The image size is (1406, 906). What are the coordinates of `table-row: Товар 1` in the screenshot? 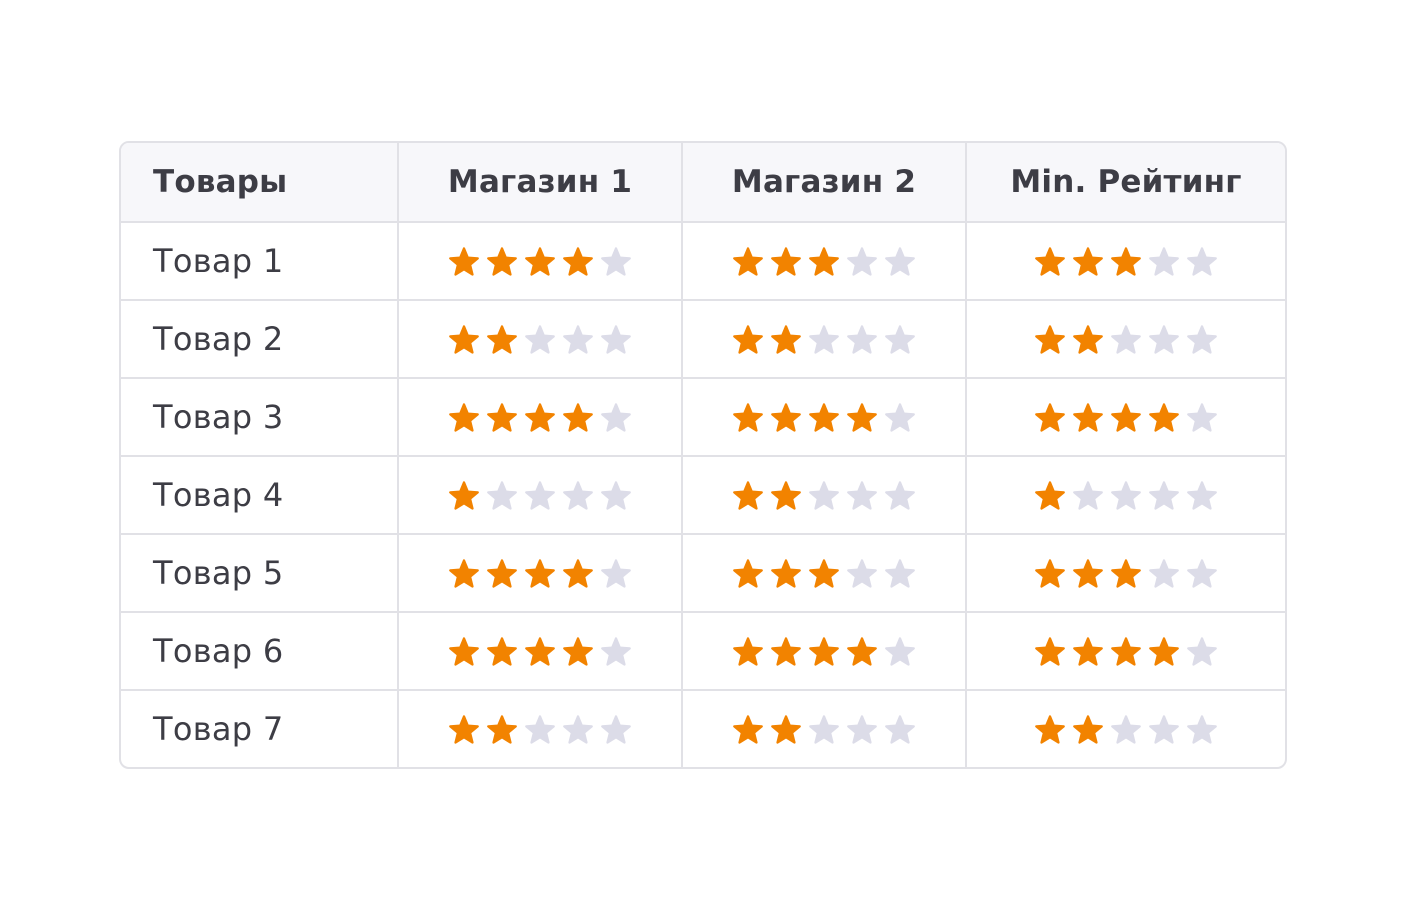 It's located at (703, 260).